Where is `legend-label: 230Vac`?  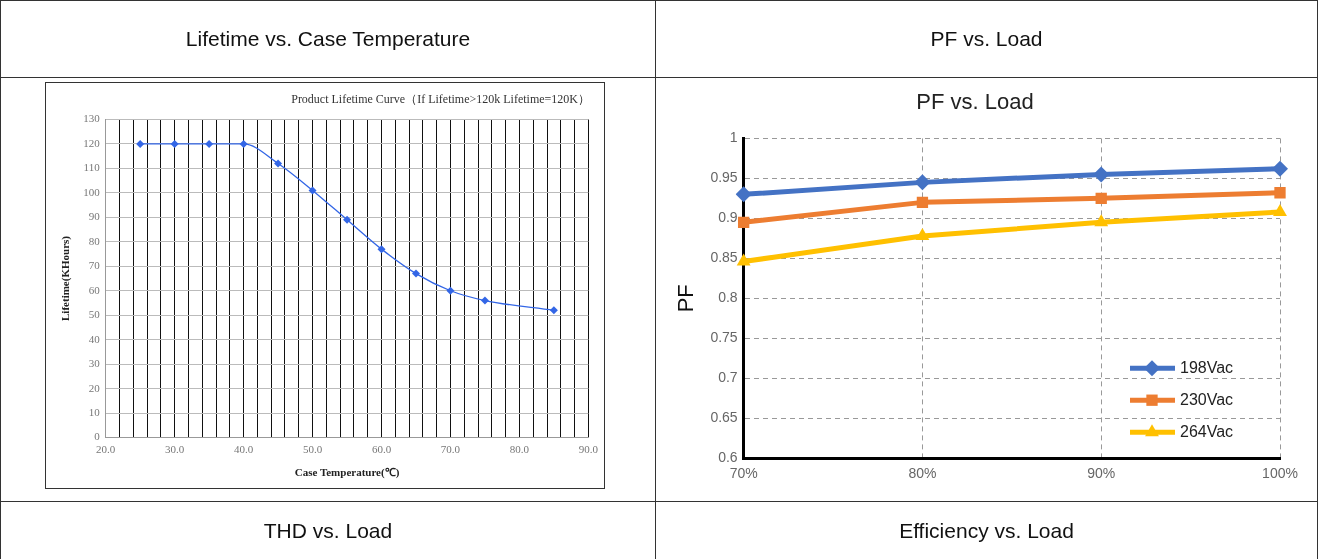
legend-label: 230Vac is located at coordinates (1207, 399).